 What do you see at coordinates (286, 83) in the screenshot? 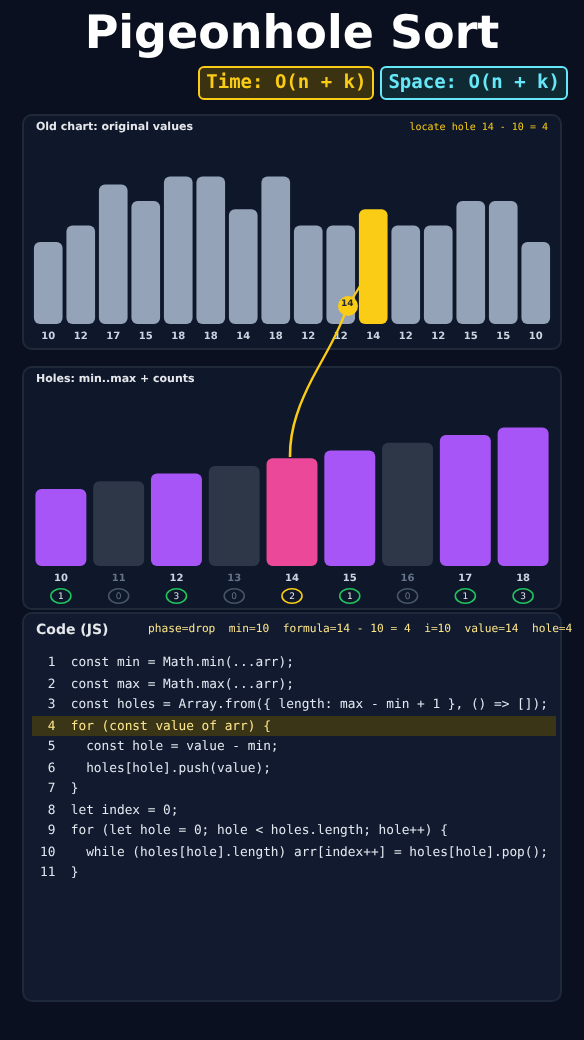
I see `text: Time: O(n + k)` at bounding box center [286, 83].